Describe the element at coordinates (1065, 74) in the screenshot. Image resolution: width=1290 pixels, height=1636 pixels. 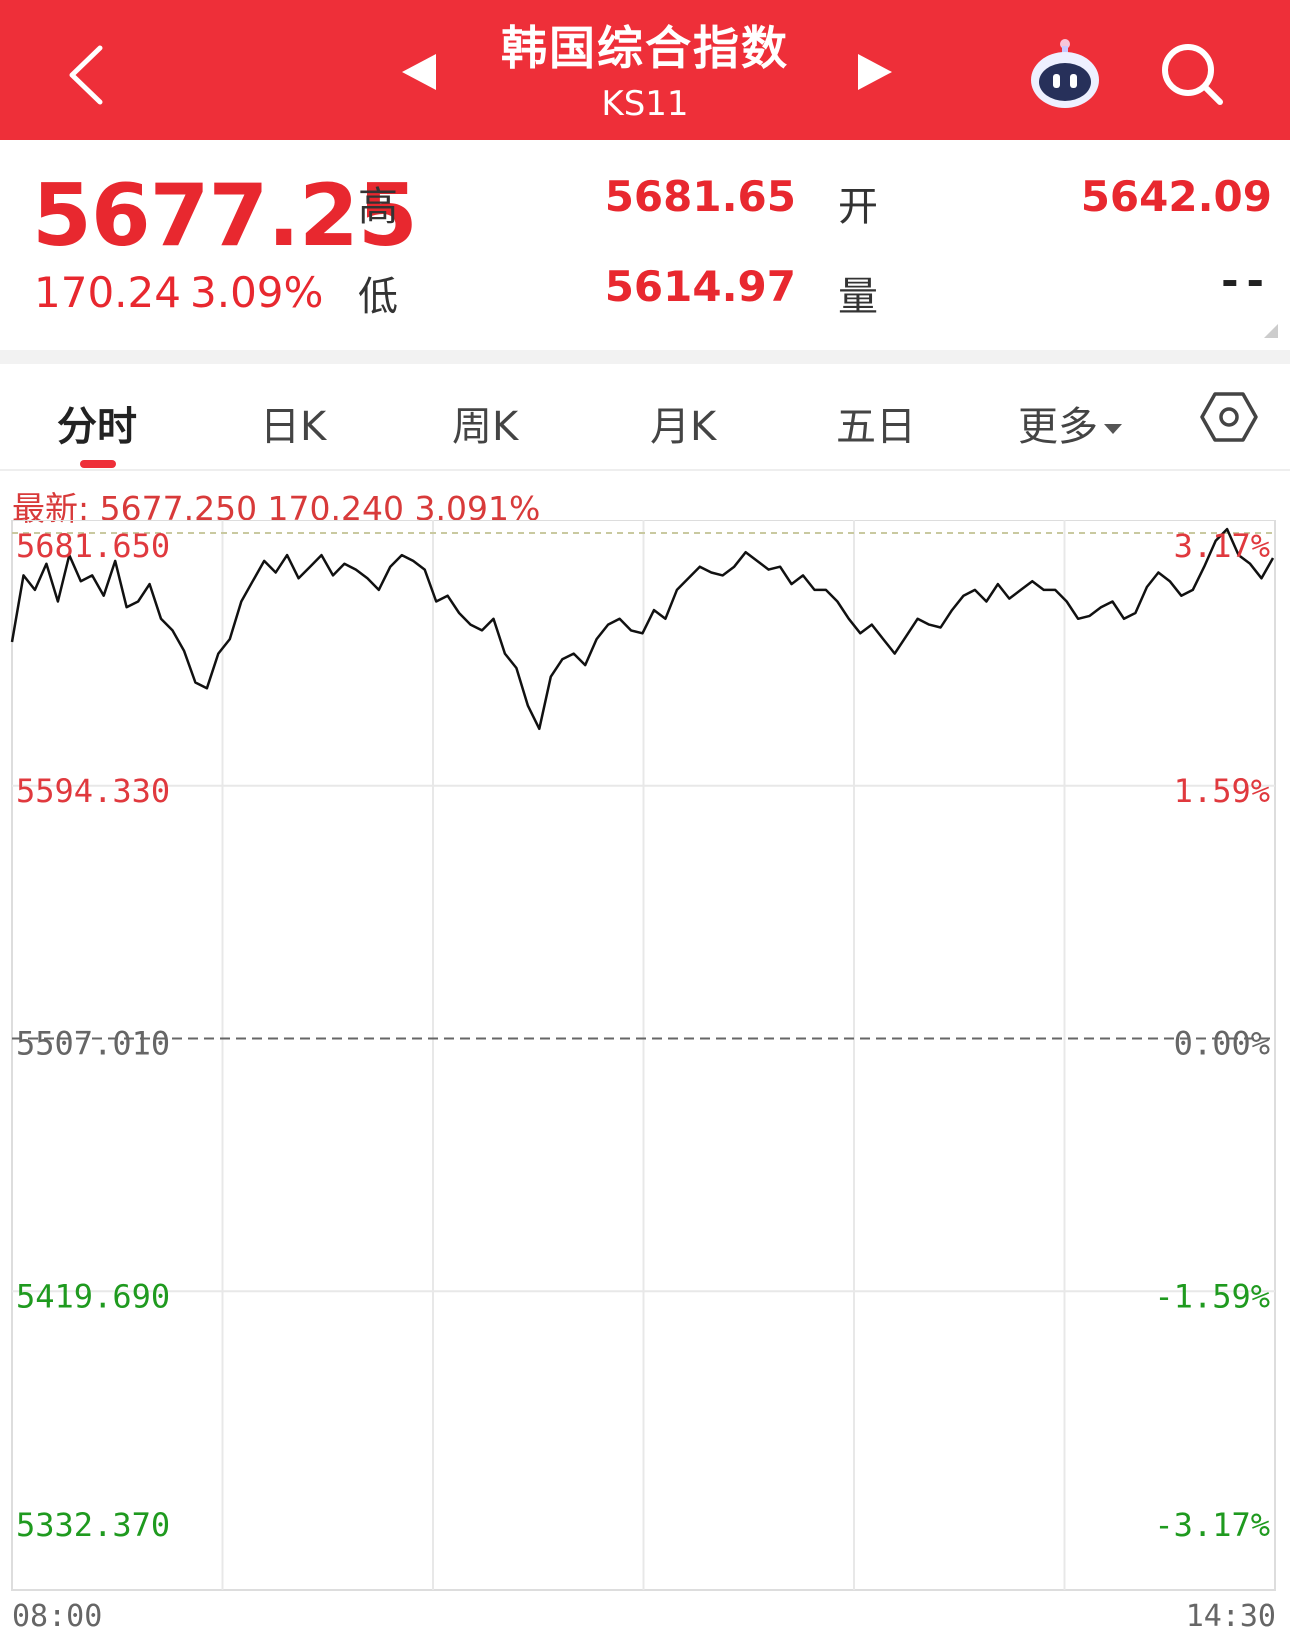
I see `robot-icon` at that location.